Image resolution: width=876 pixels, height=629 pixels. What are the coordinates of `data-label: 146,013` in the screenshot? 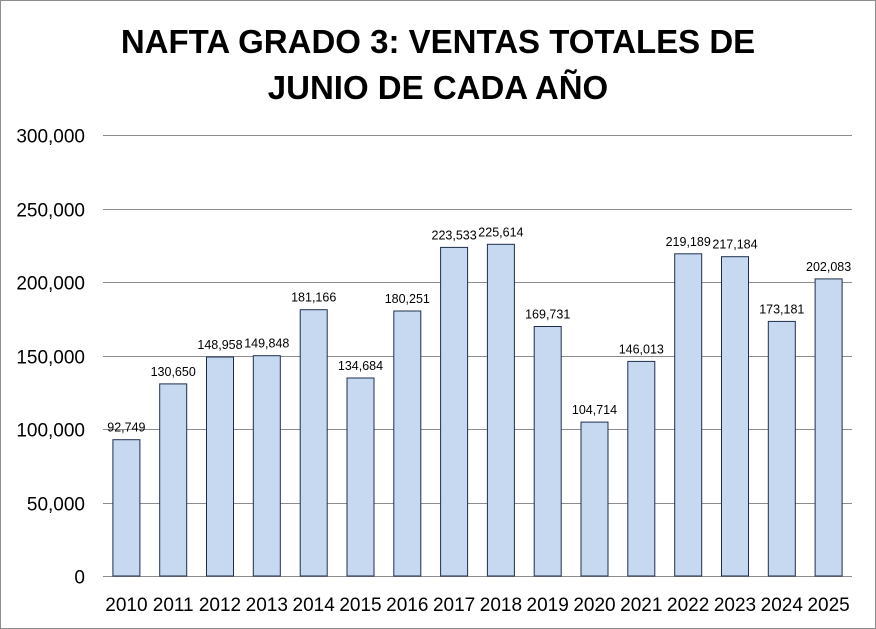 It's located at (641, 349).